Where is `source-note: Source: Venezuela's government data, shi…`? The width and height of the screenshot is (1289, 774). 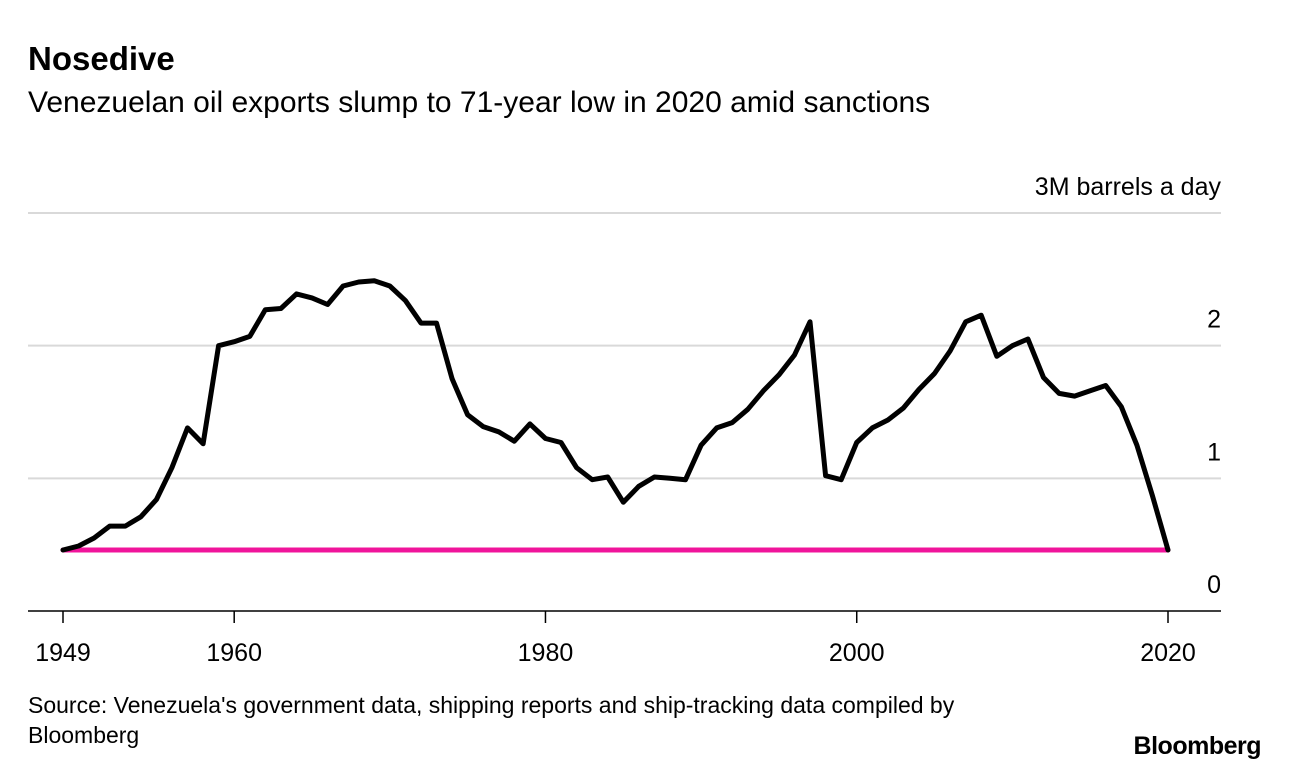
source-note: Source: Venezuela's government data, shi… is located at coordinates (491, 720).